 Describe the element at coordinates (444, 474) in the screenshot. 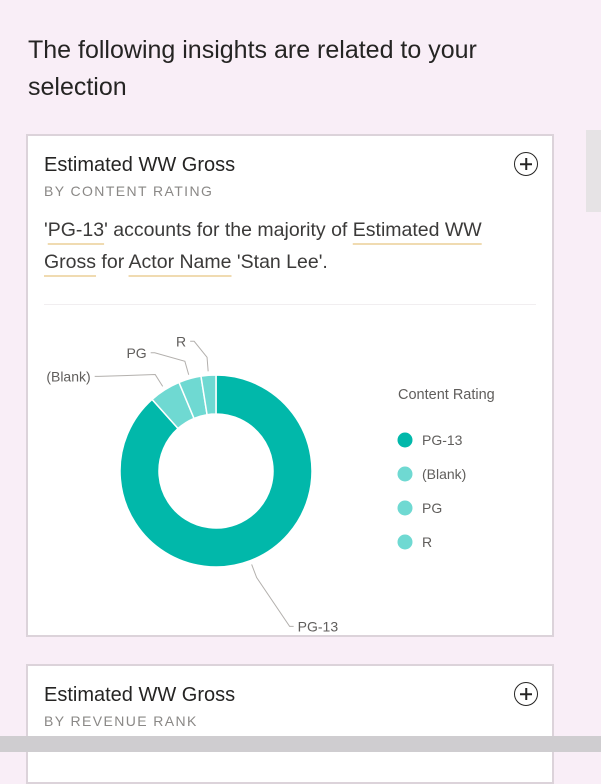

I see `legend-label: (Blank)` at that location.